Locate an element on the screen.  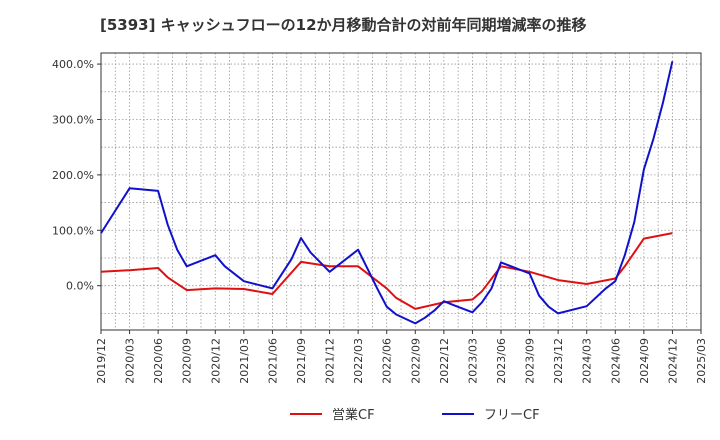
y-tick-label: 400.0% is located at coordinates (73, 64).